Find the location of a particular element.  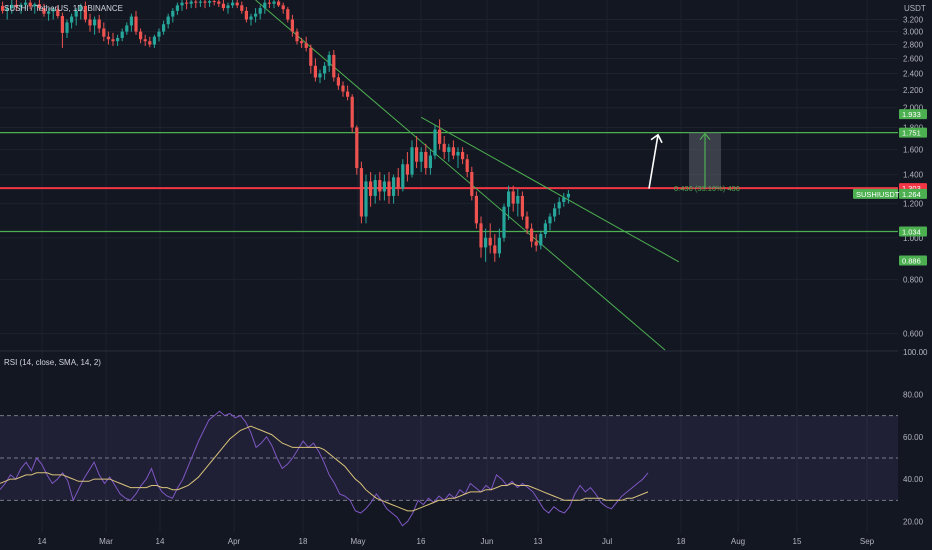

rsi-tick-label: 60.00 is located at coordinates (913, 437).